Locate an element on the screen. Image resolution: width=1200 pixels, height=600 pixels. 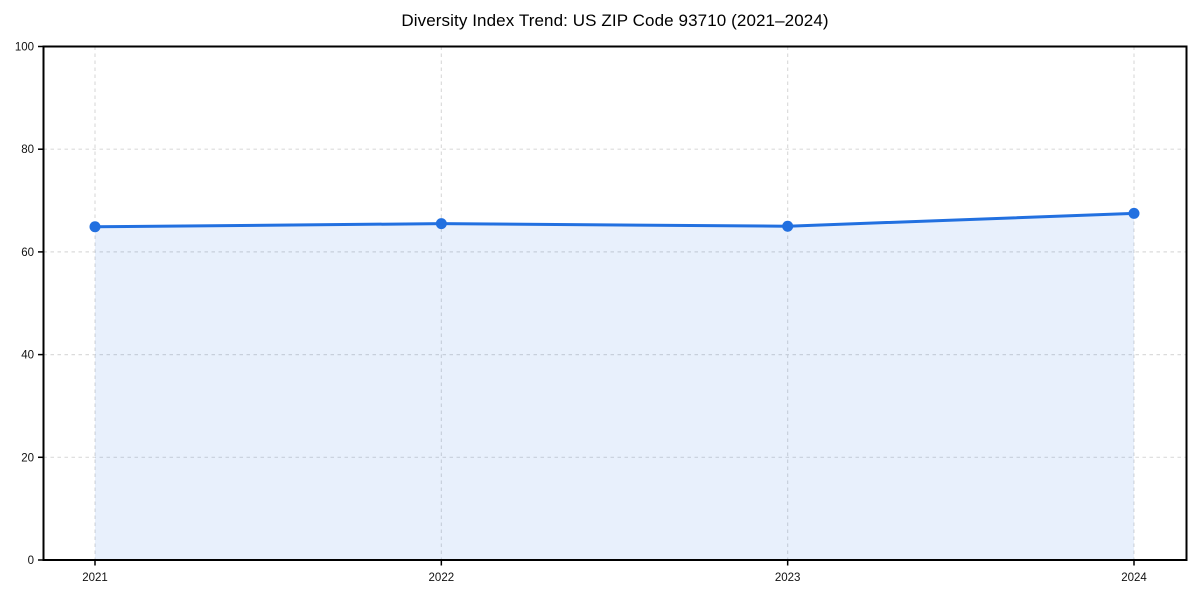
y-tick-label-20: 20 is located at coordinates (27, 458).